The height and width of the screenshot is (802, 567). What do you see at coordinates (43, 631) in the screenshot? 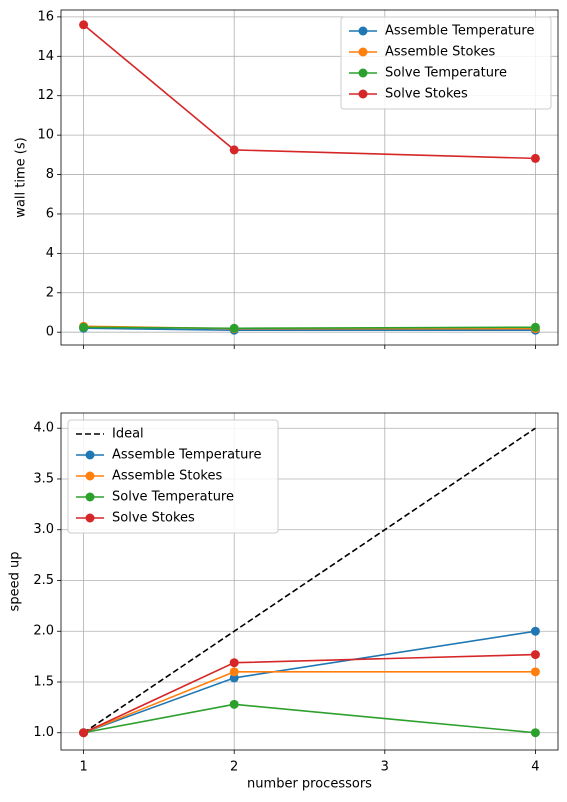
I see `y-tick-label: 2.0` at bounding box center [43, 631].